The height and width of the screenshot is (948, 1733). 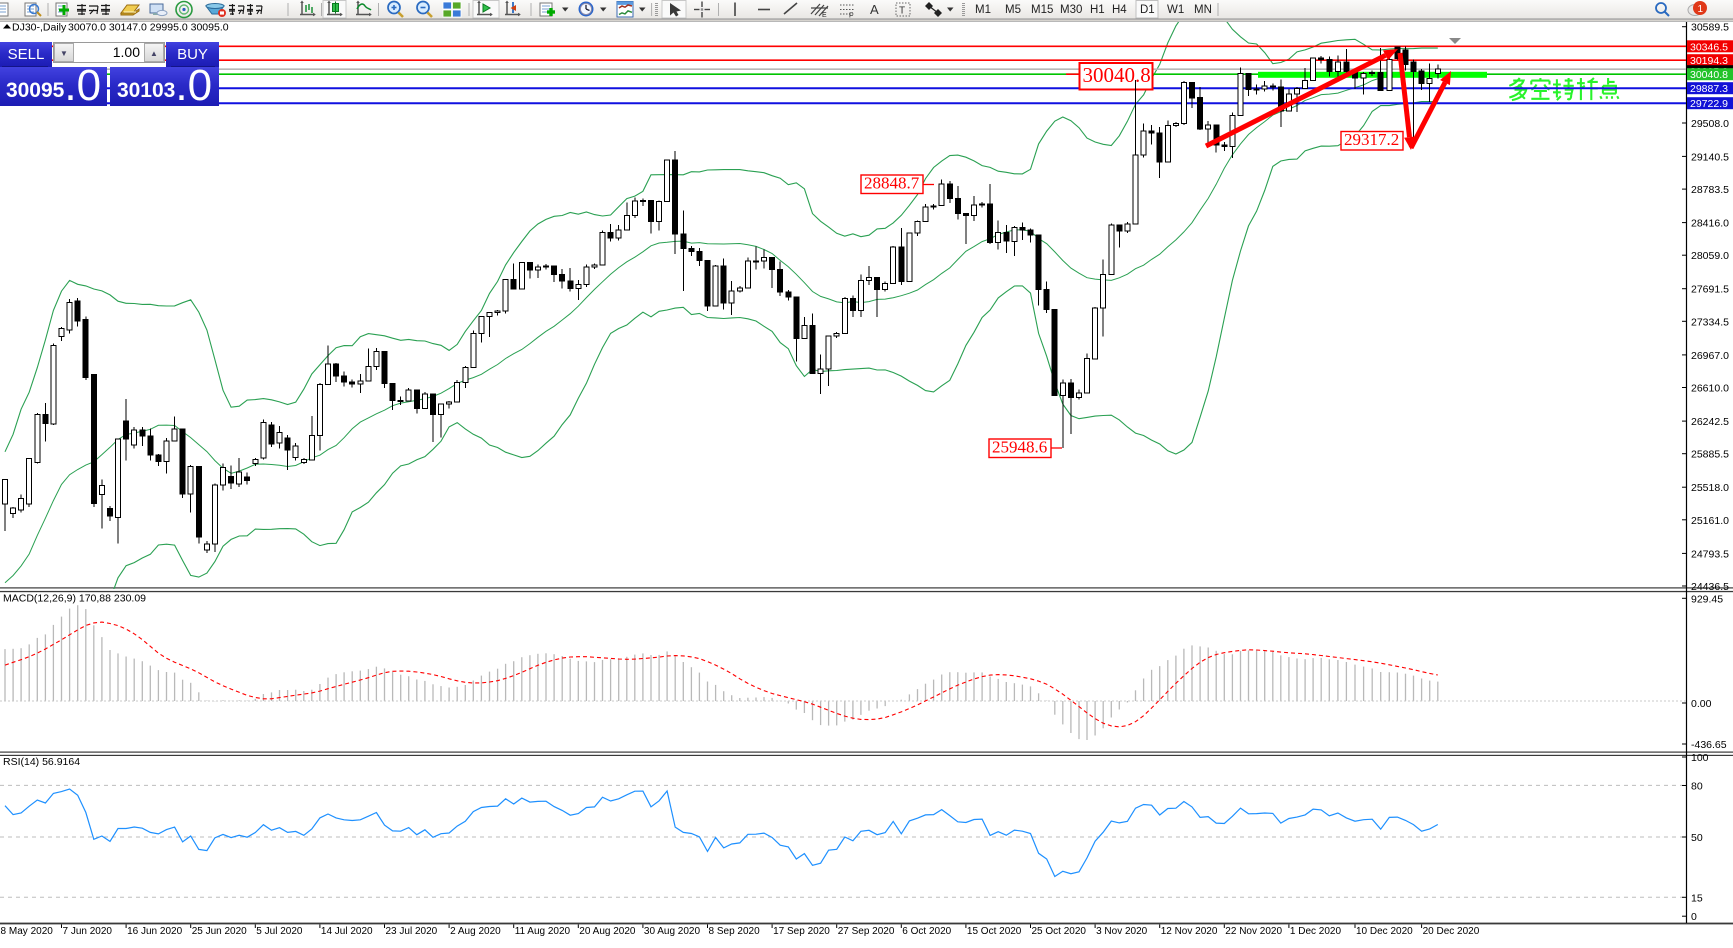 I want to click on svg-text: 29317.2, so click(x=1371, y=139).